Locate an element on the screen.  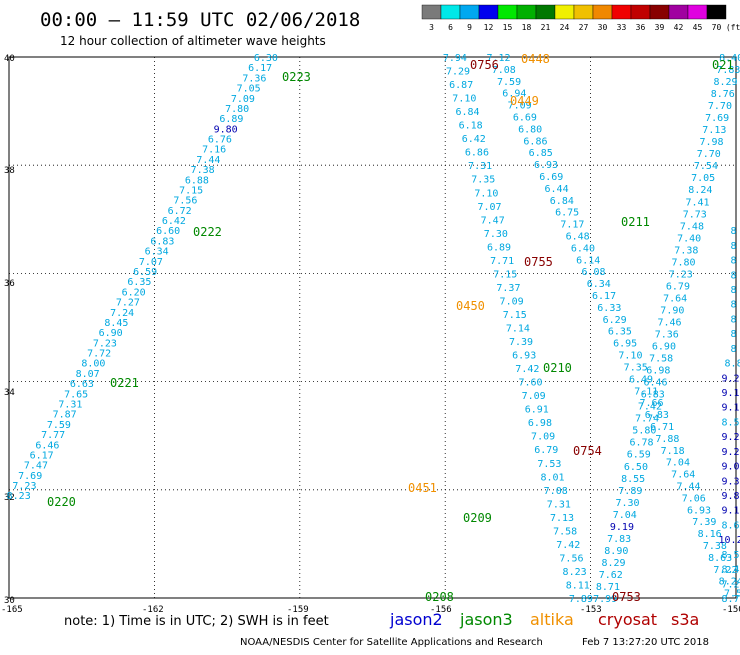
swh-value: 7.69 is located at coordinates (30, 476).